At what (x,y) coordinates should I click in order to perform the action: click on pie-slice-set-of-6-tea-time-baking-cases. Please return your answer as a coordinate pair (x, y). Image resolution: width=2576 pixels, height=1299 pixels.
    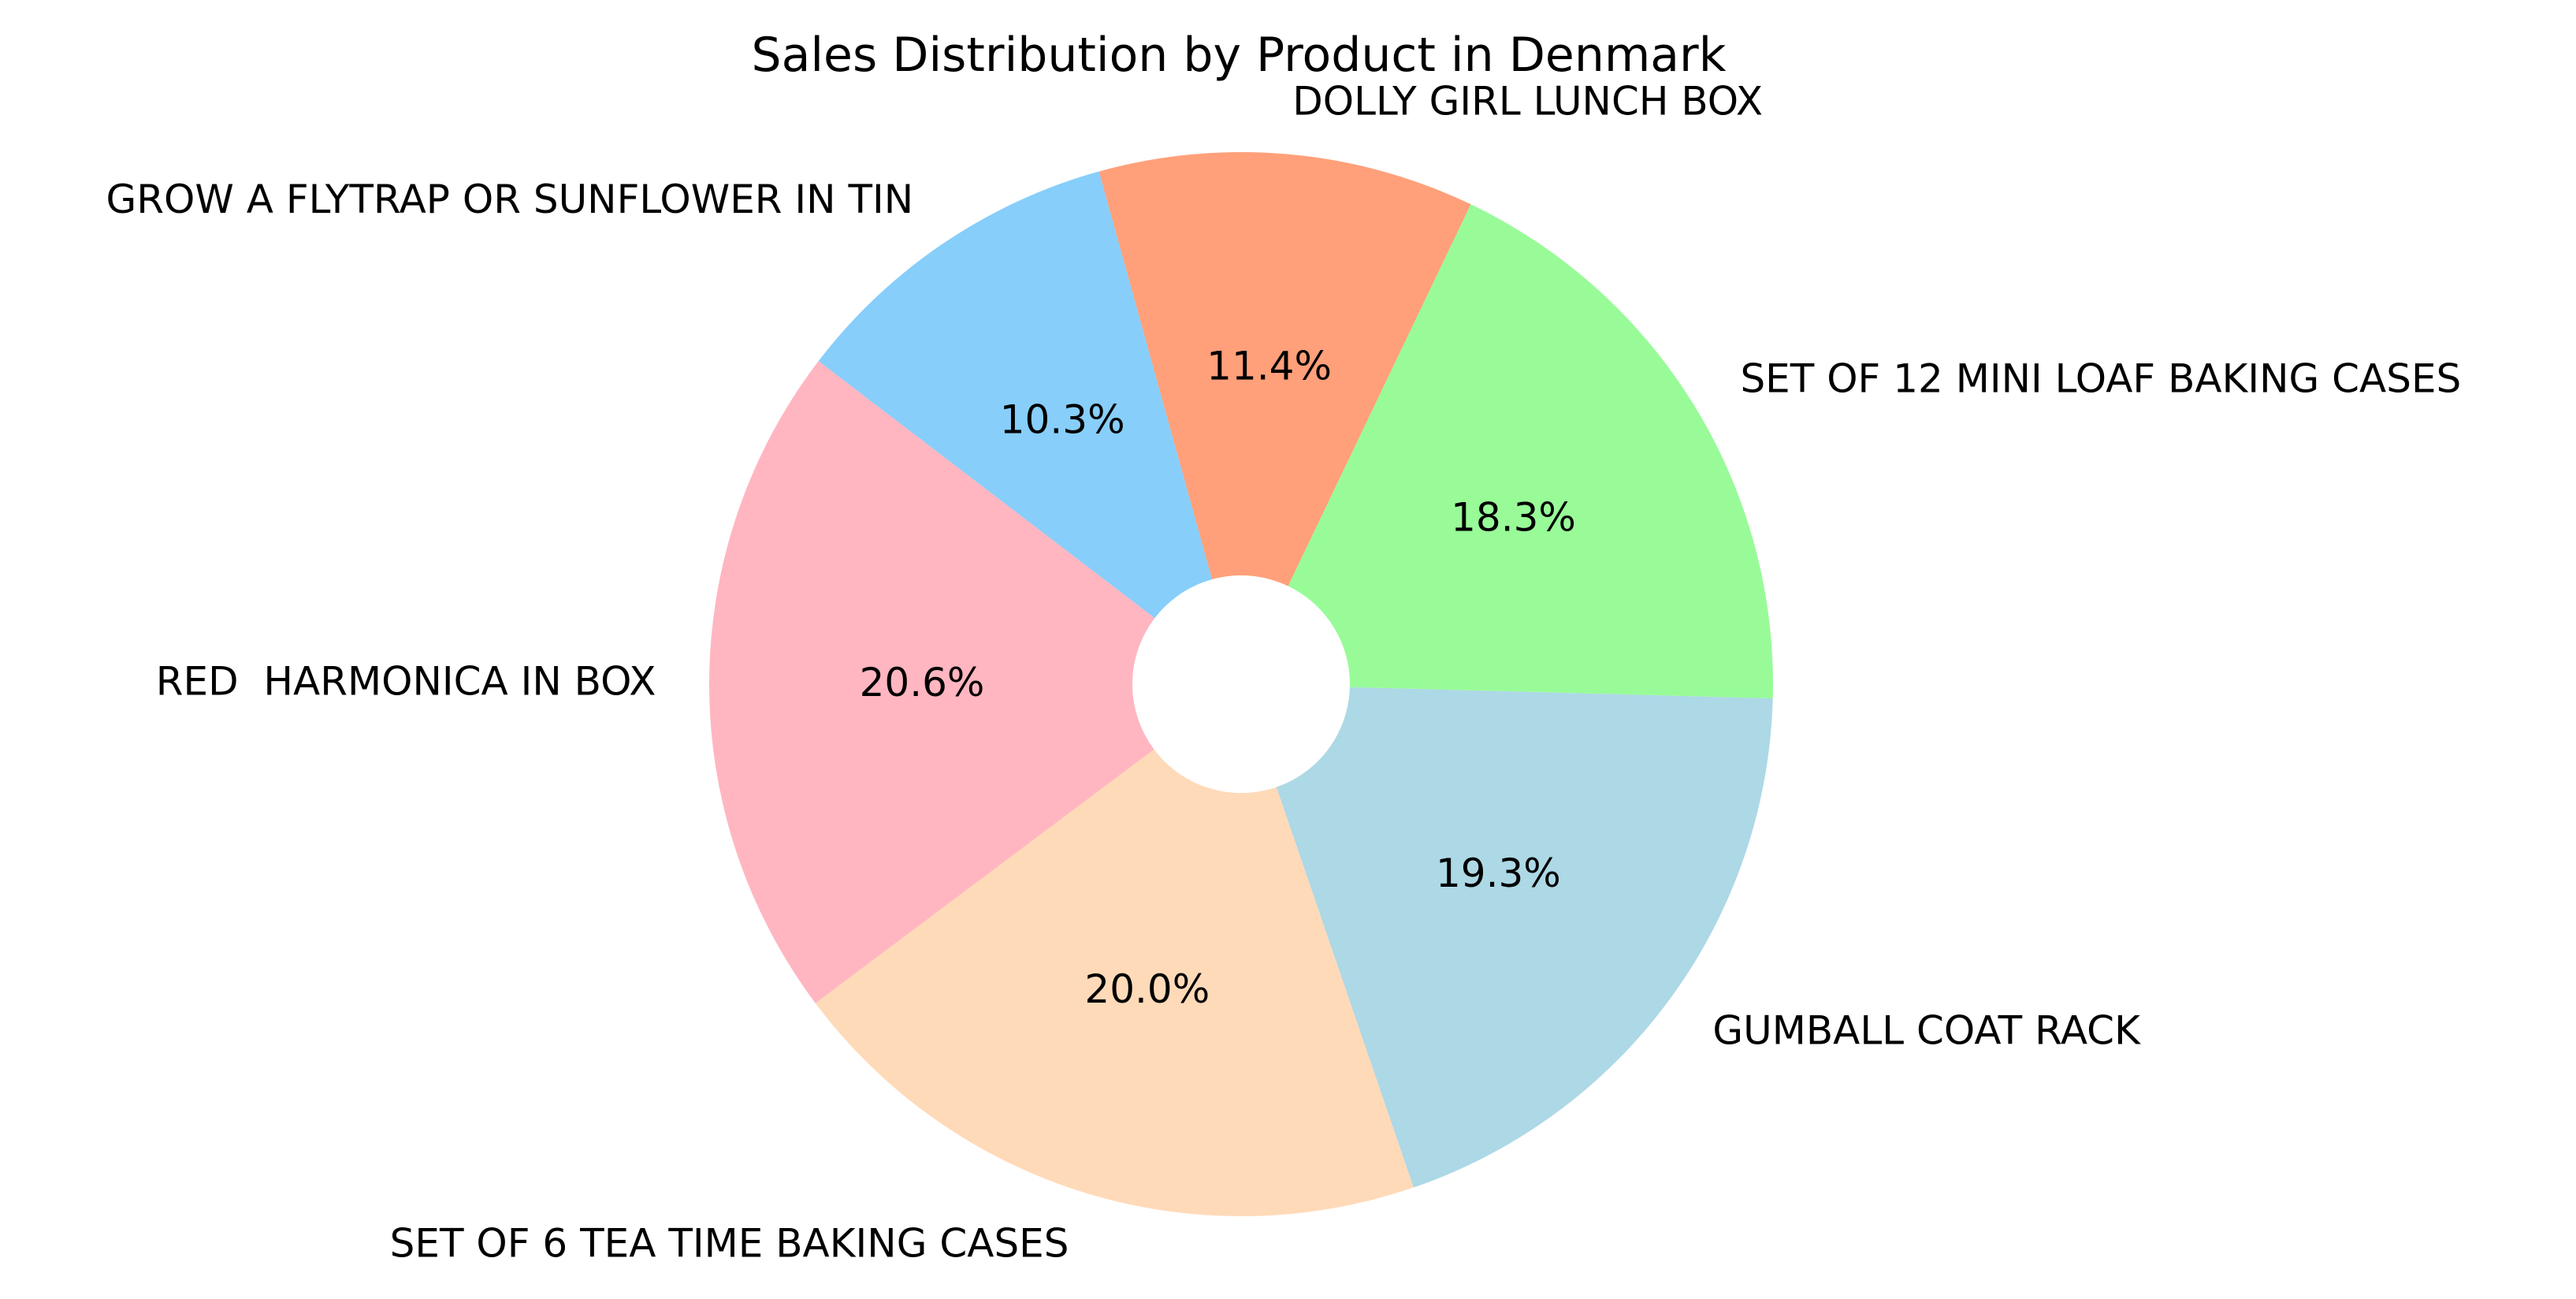
    Looking at the image, I should click on (1114, 950).